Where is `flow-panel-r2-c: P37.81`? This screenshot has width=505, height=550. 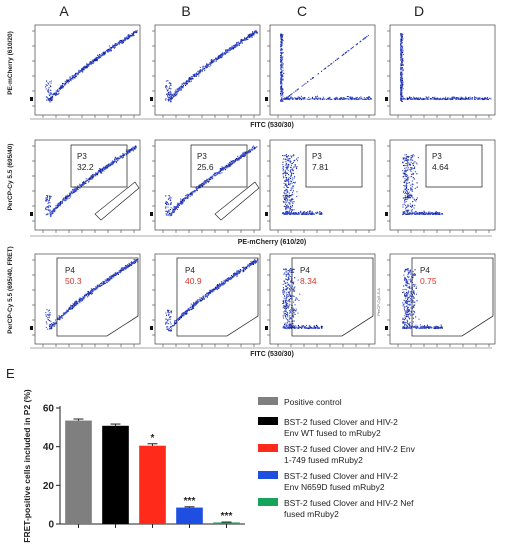 flow-panel-r2-c: P37.81 is located at coordinates (320, 186).